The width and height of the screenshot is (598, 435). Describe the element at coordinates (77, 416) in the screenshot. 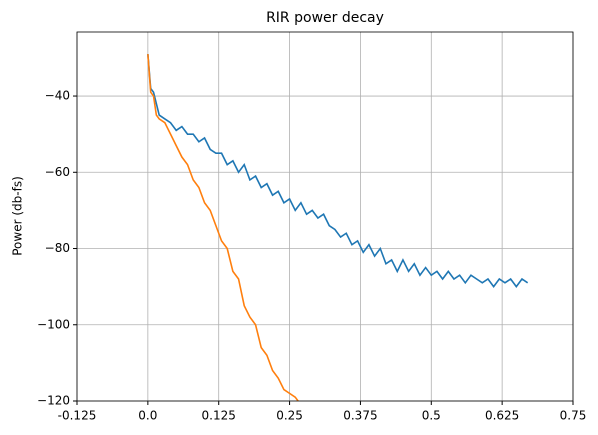

I see `x-tick-label: -0.125` at that location.